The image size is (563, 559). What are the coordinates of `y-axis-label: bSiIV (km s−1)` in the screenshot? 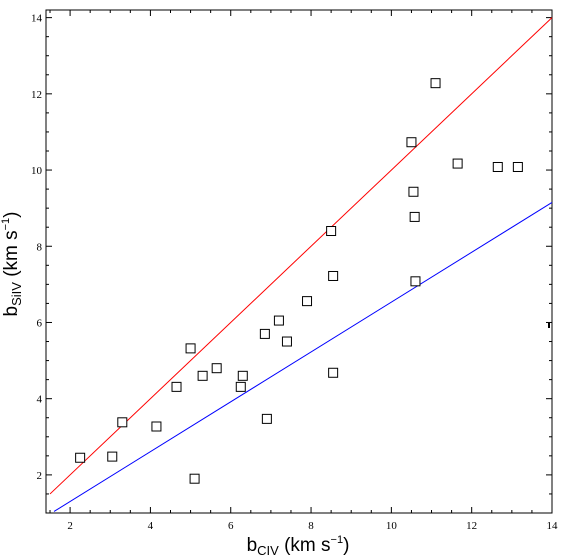 It's located at (12, 263).